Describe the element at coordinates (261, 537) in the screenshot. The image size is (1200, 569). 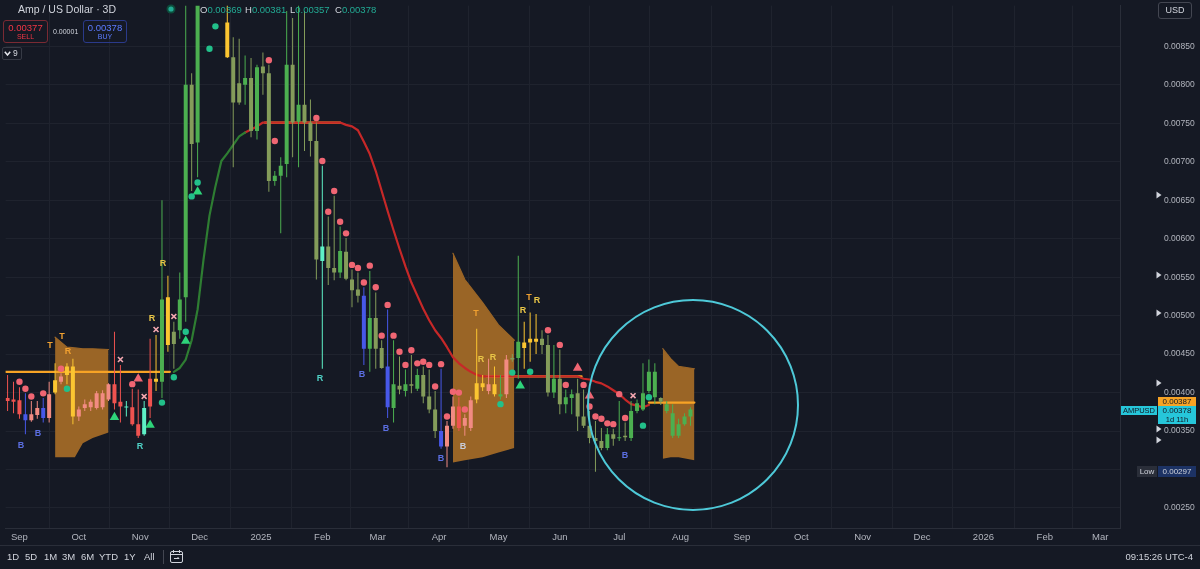
I see `x-tick-label: 2025` at that location.